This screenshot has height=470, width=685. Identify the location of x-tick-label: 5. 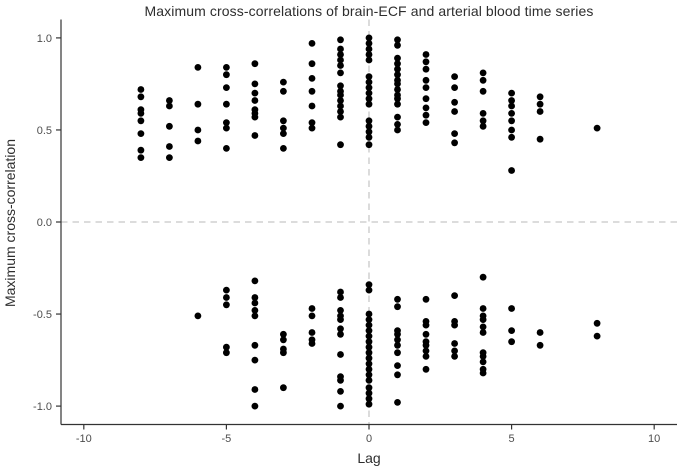
(512, 439).